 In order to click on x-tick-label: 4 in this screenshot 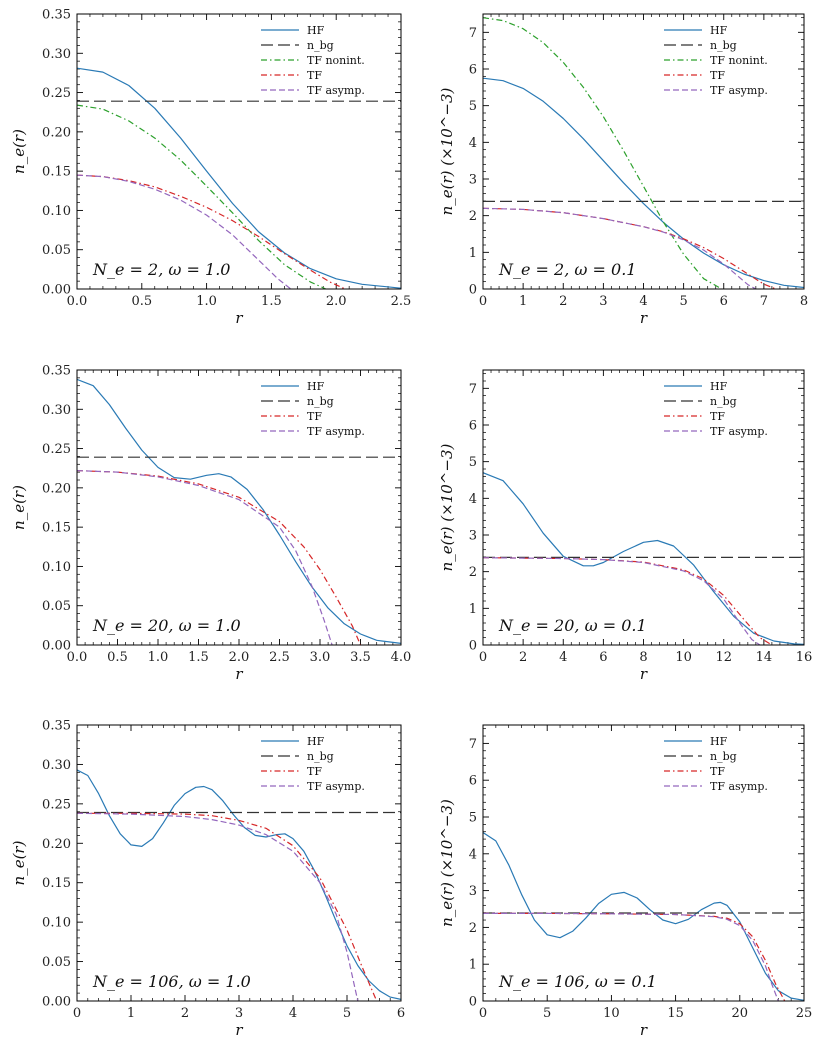, I will do `click(643, 301)`.